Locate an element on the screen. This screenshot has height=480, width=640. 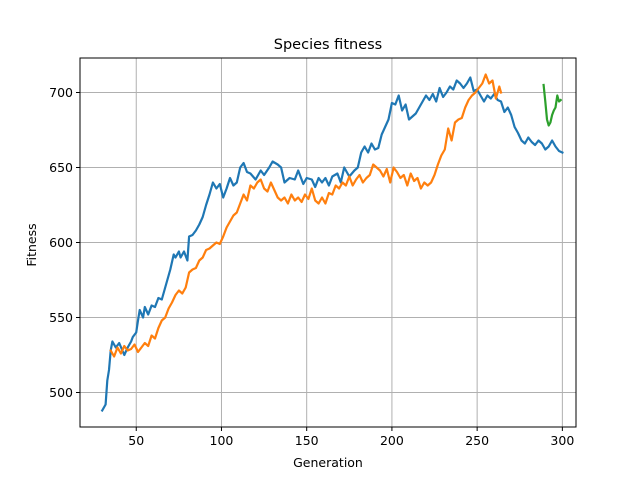
x-axis-label: Generation is located at coordinates (328, 462).